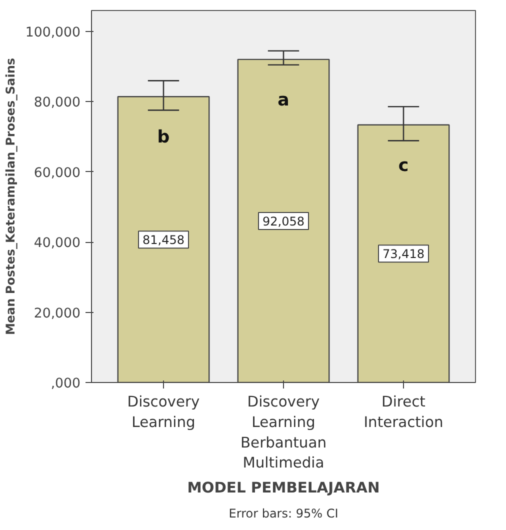  Describe the element at coordinates (10, 197) in the screenshot. I see `y-axis-title: Mean Postes_Keterampilan_Proses_Sains` at that location.